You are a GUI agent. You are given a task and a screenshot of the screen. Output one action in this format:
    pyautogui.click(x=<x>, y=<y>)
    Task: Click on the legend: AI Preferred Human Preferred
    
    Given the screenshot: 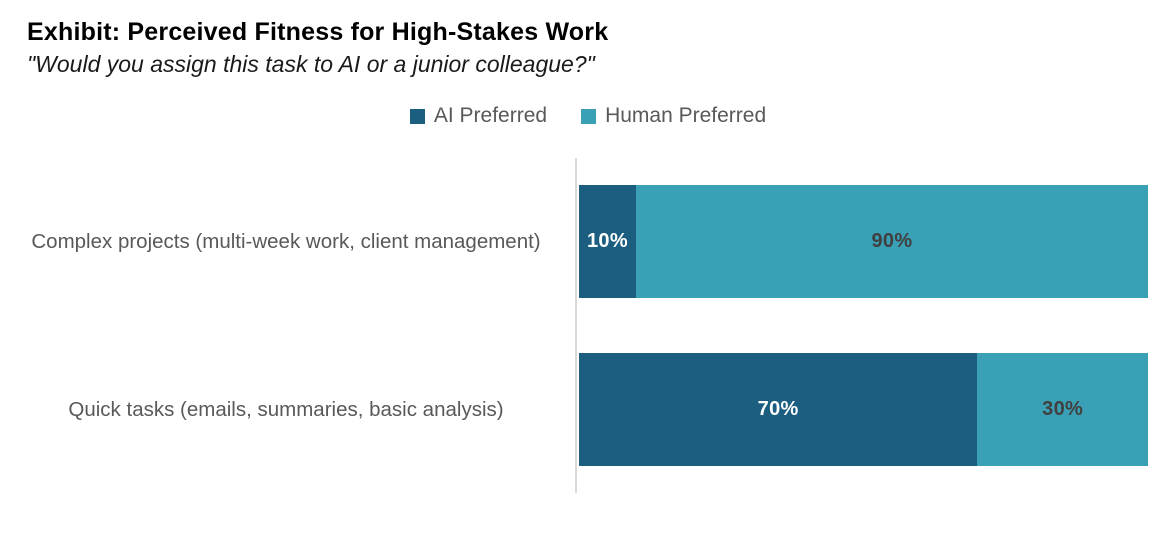 What is the action you would take?
    pyautogui.click(x=588, y=116)
    